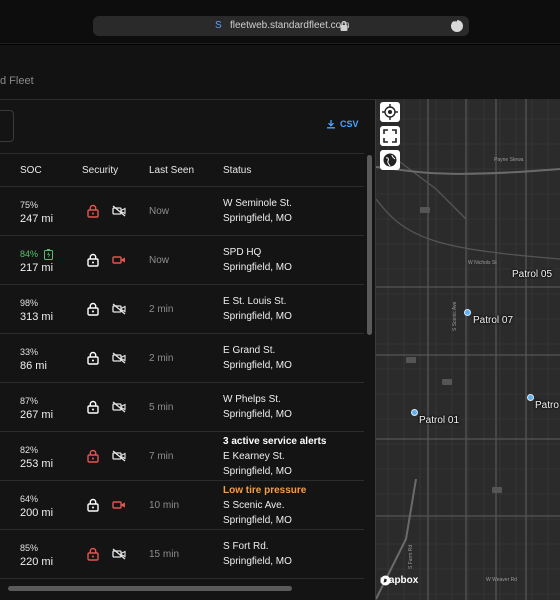  Describe the element at coordinates (48, 254) in the screenshot. I see `charging-battery-icon` at that location.